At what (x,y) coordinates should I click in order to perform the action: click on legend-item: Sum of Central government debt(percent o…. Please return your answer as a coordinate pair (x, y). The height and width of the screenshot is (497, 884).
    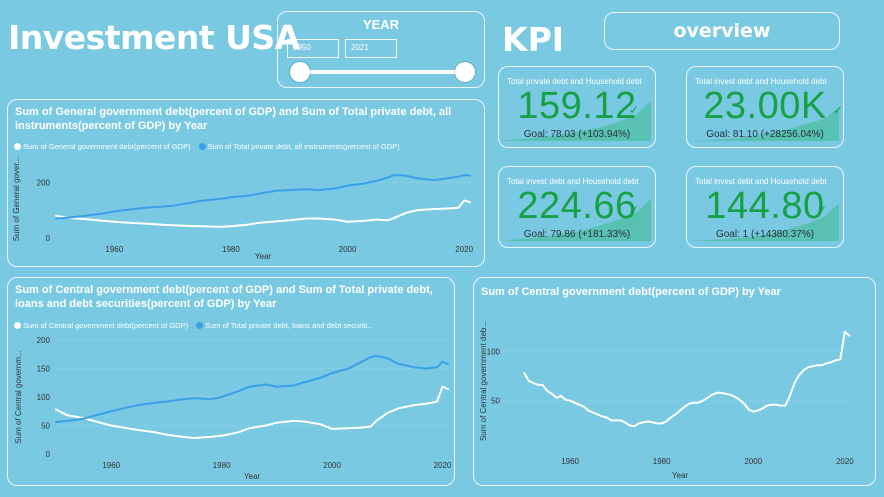
    Looking at the image, I should click on (101, 325).